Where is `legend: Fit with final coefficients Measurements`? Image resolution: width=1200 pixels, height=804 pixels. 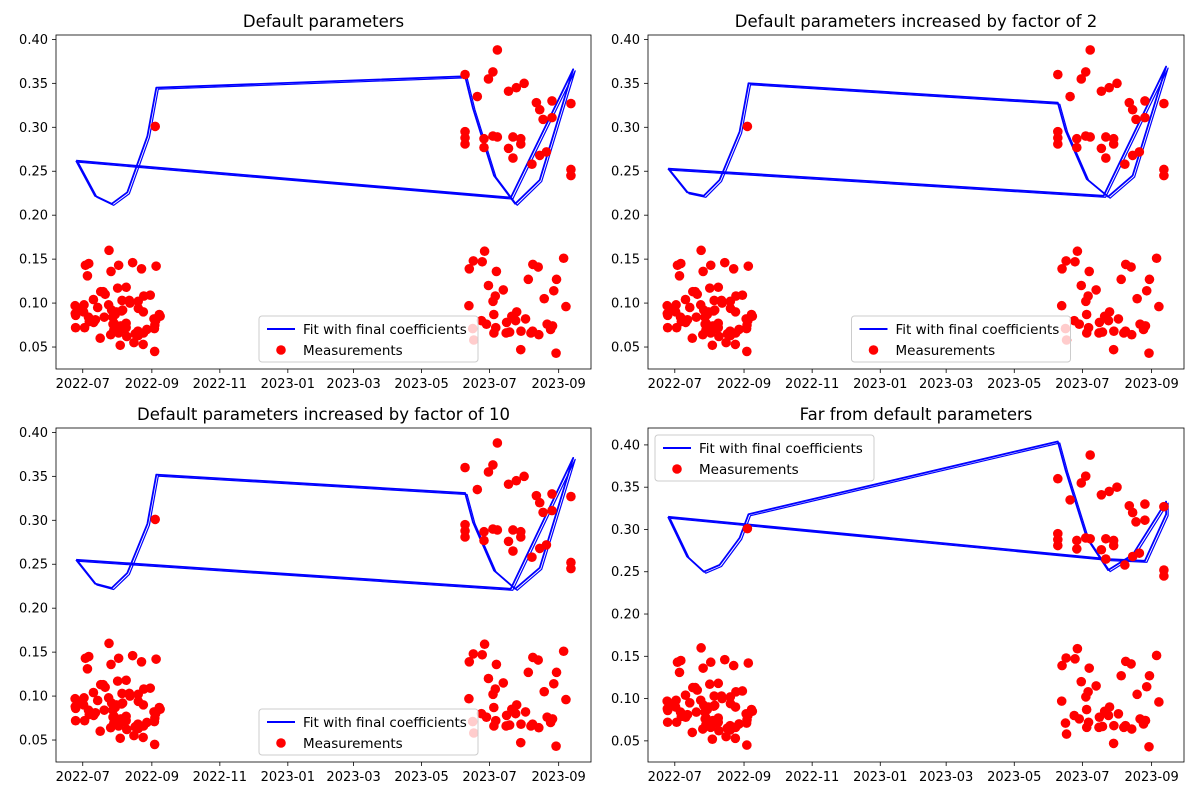
legend: Fit with final coefficients Measurements is located at coordinates (368, 339).